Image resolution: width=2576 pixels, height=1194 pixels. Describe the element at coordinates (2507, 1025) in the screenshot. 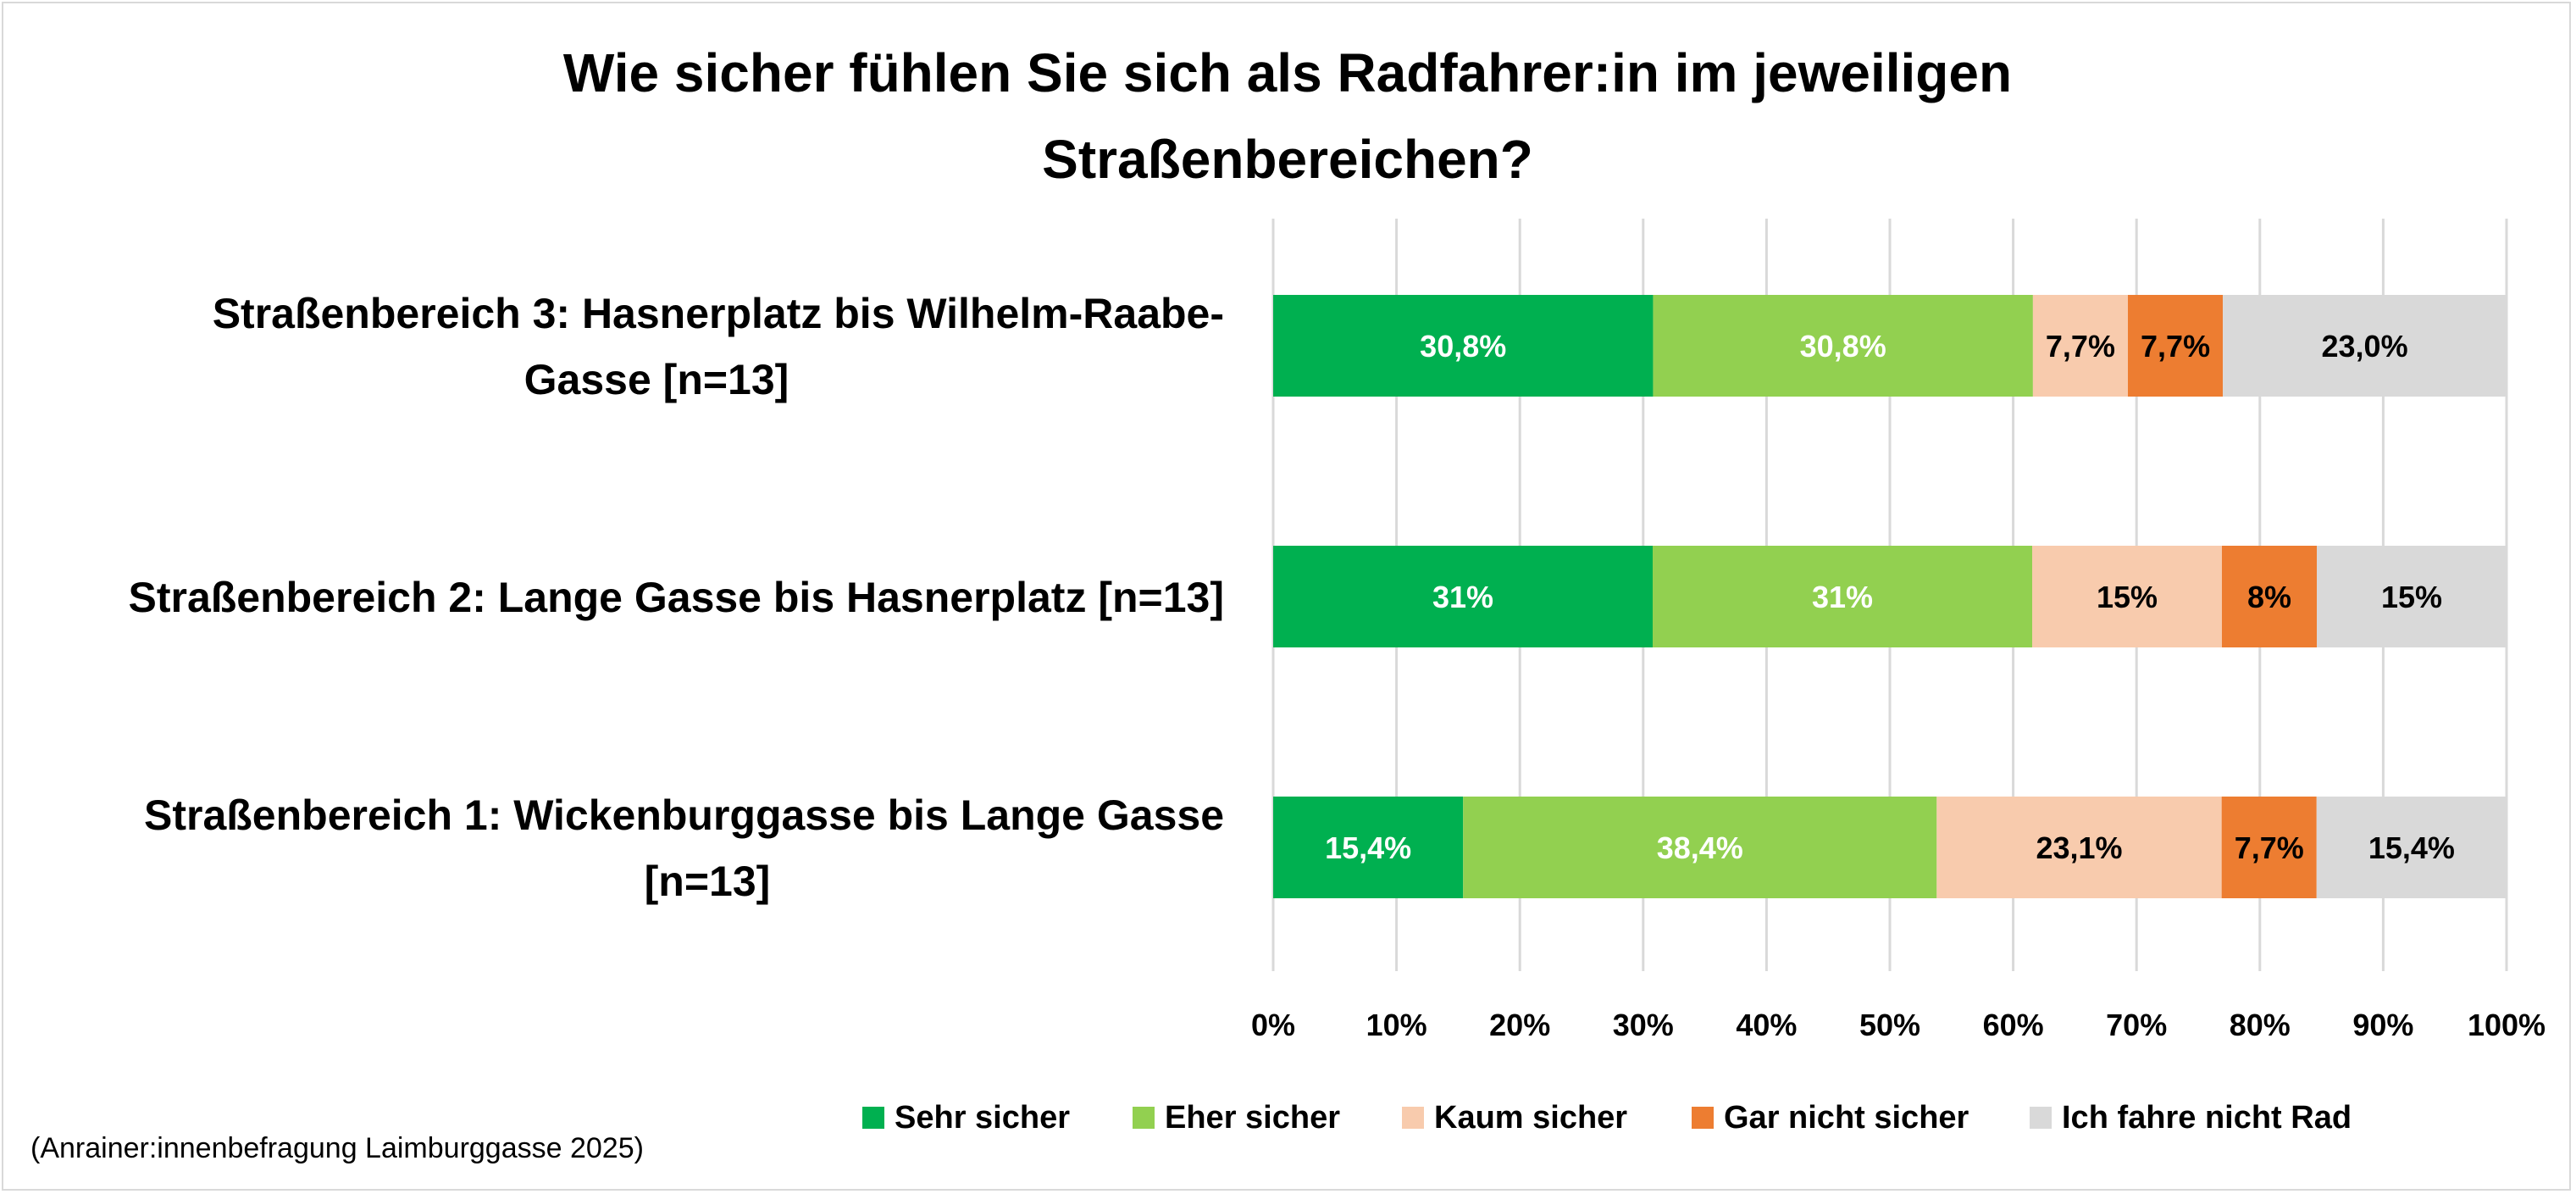

I see `x-tick-label: 100%` at that location.